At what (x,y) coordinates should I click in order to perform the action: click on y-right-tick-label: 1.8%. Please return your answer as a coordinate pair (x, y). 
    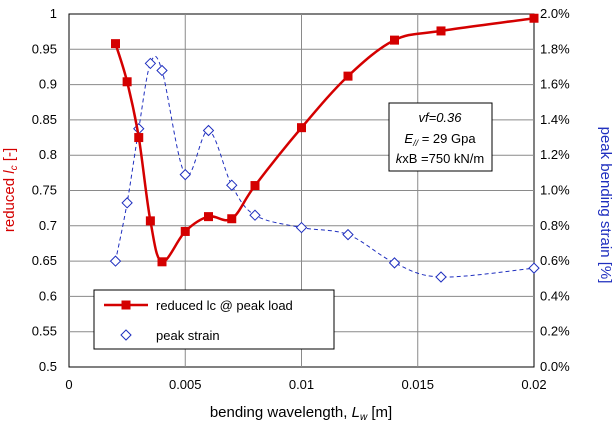
    Looking at the image, I should click on (555, 48).